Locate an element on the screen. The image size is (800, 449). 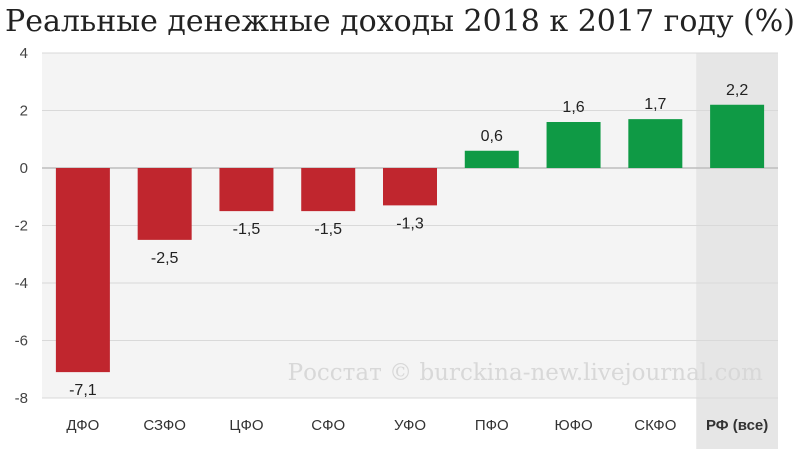
category-label: ЮФО is located at coordinates (573, 425).